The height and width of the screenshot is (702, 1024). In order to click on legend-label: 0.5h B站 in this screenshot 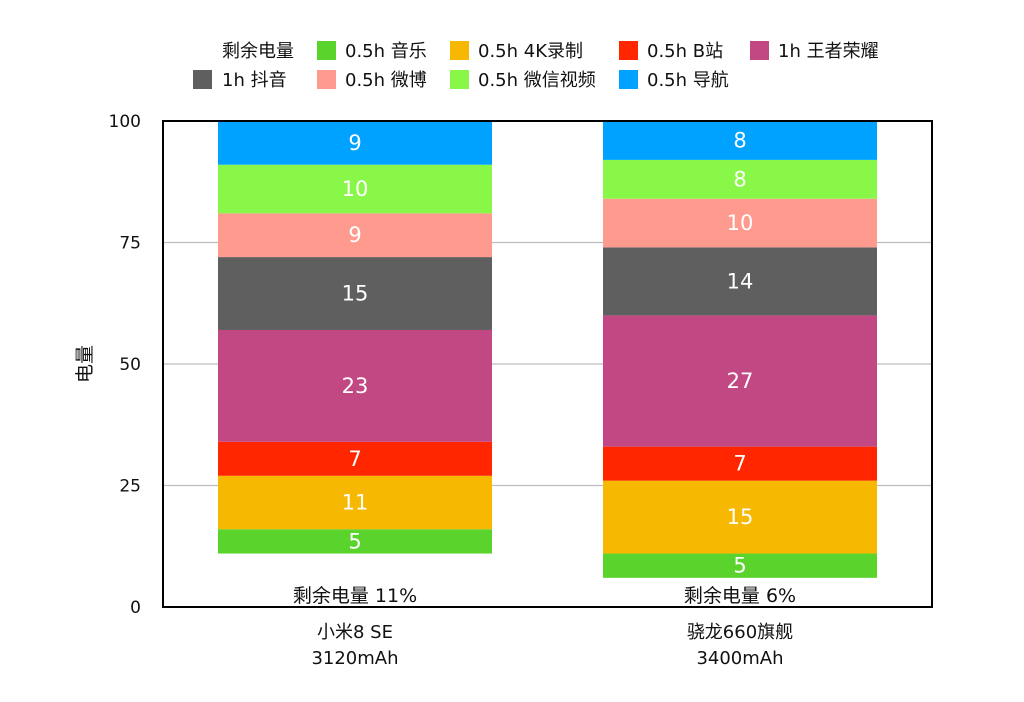, I will do `click(685, 51)`.